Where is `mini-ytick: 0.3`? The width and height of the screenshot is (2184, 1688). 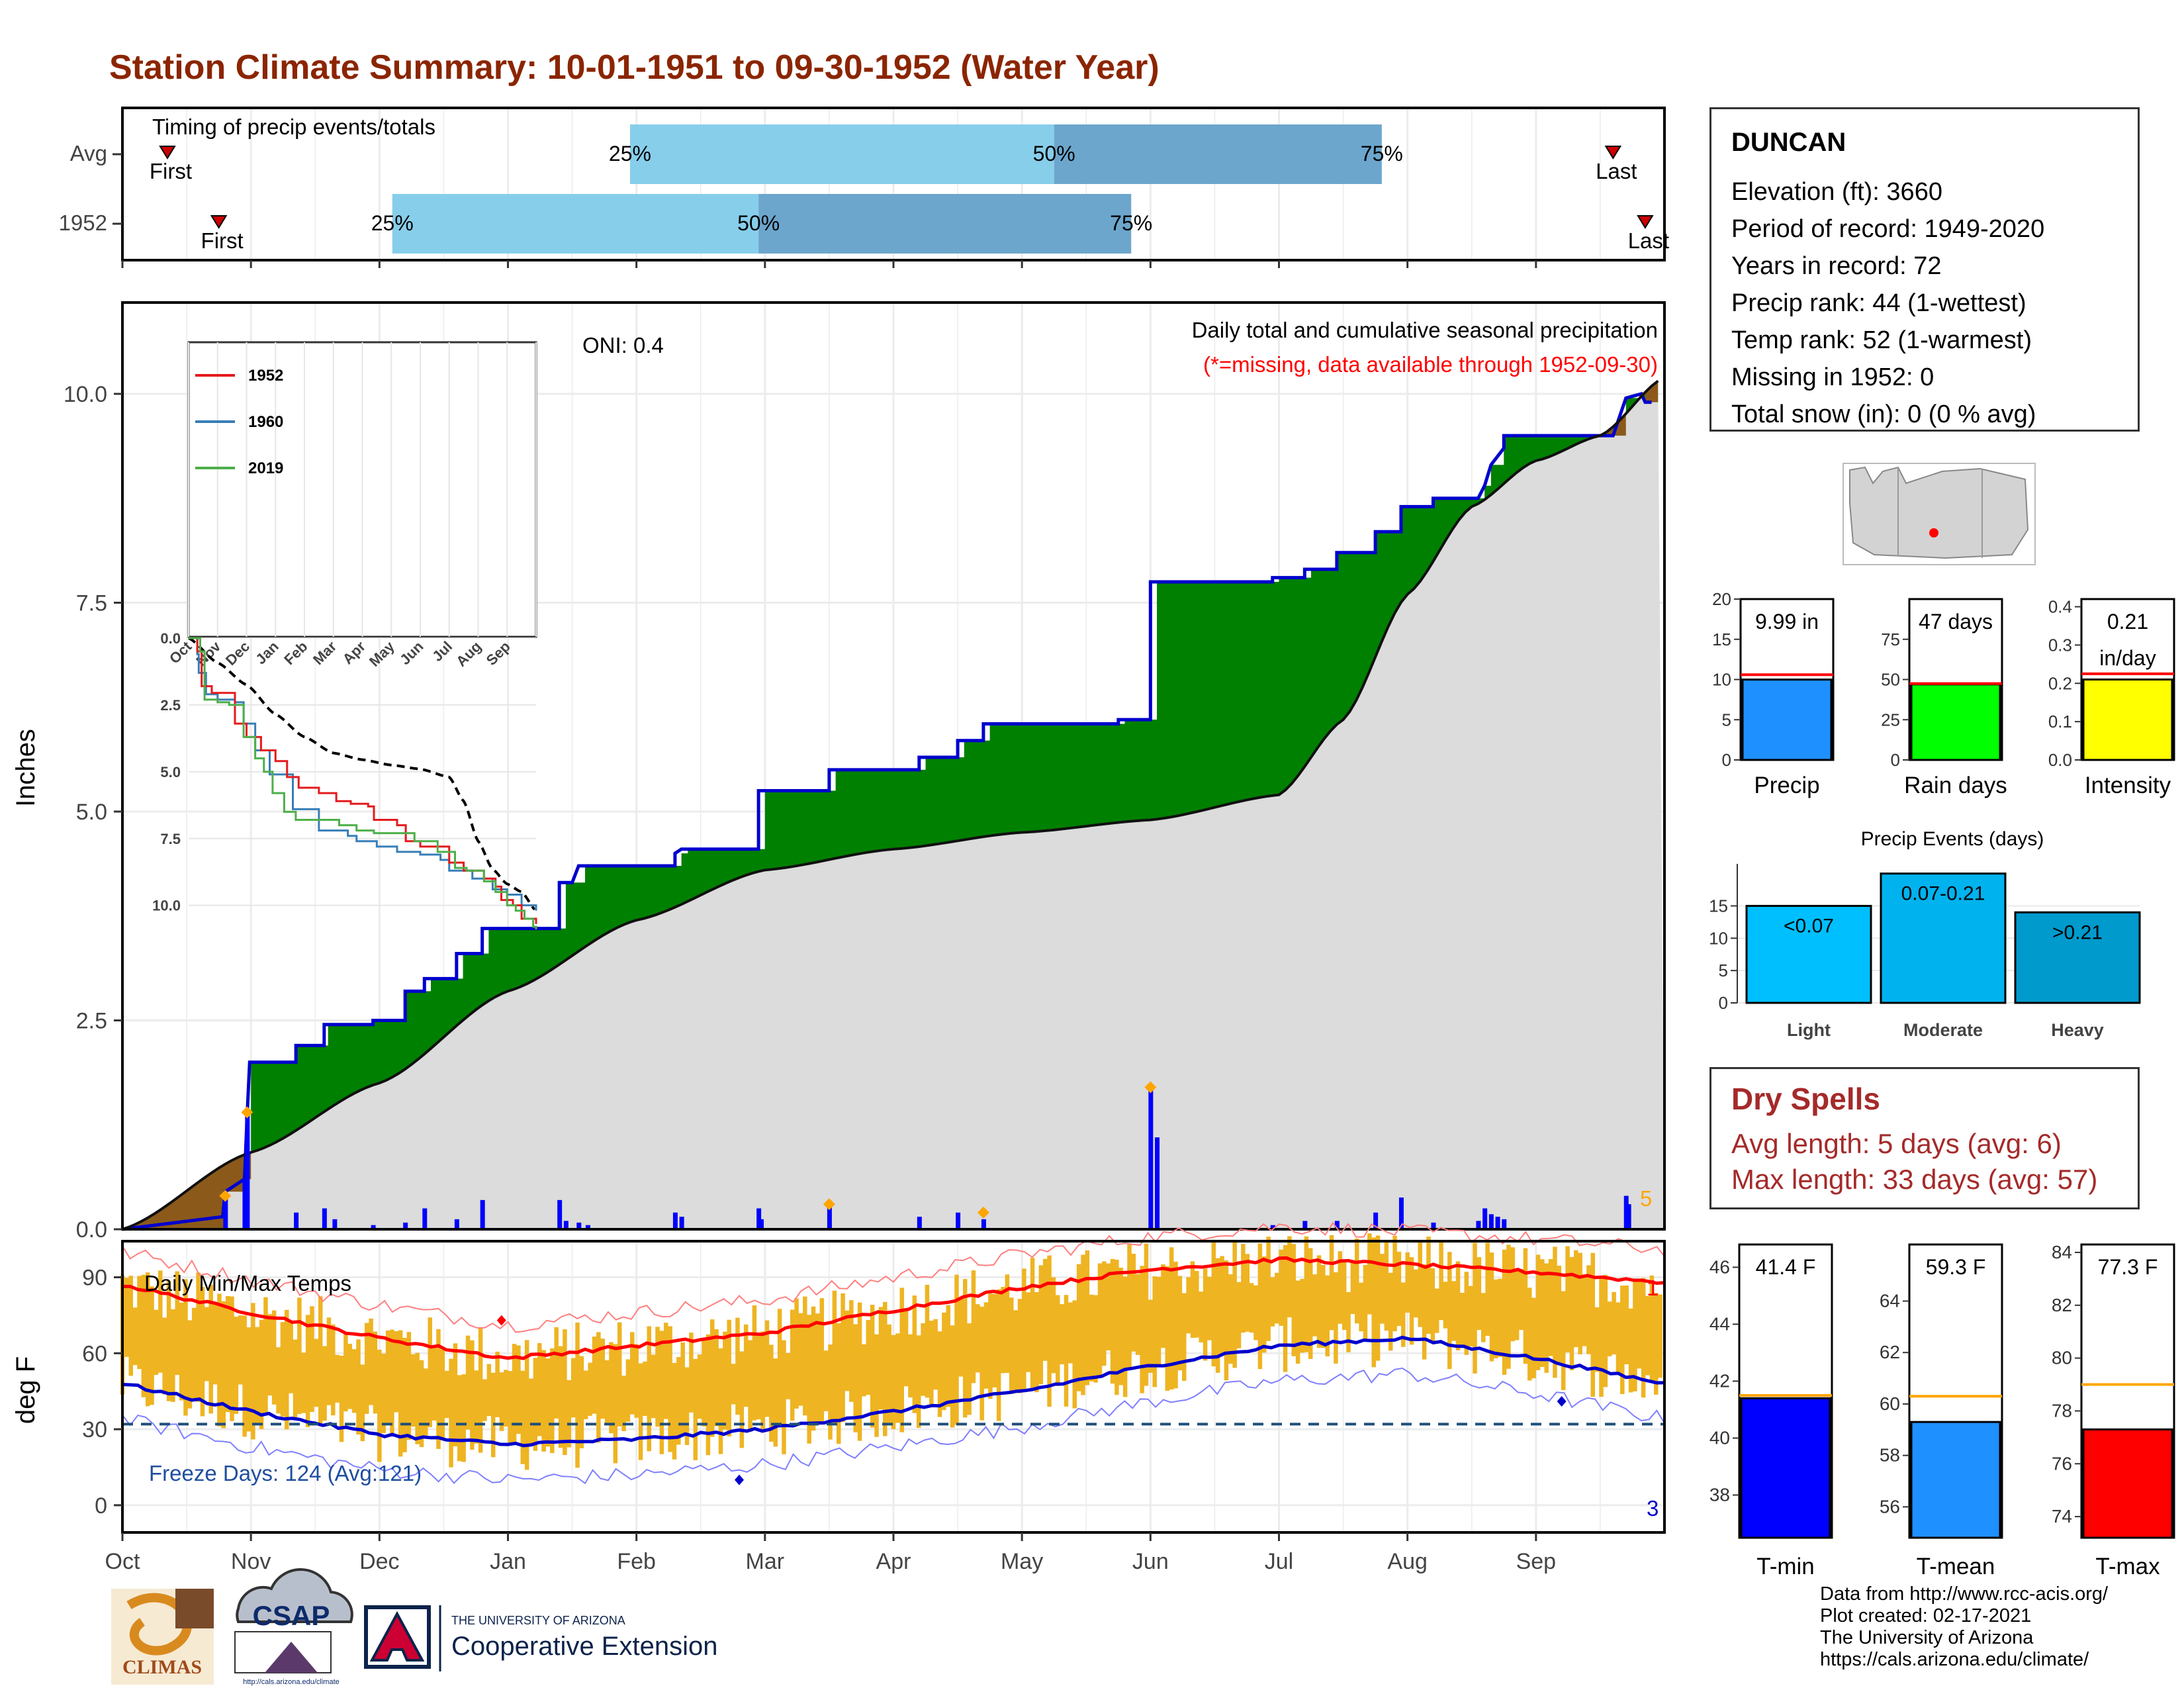 mini-ytick: 0.3 is located at coordinates (2060, 645).